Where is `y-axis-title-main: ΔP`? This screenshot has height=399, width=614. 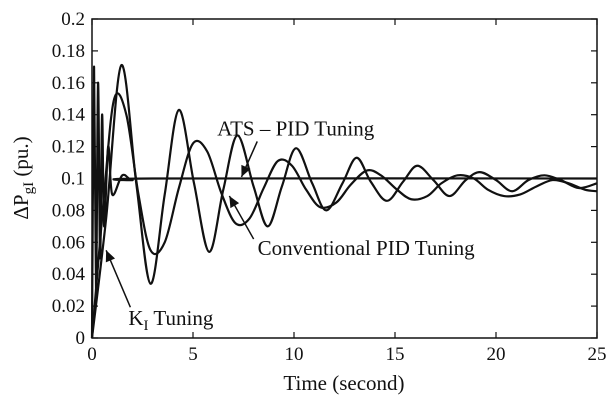 y-axis-title-main: ΔP is located at coordinates (21, 206).